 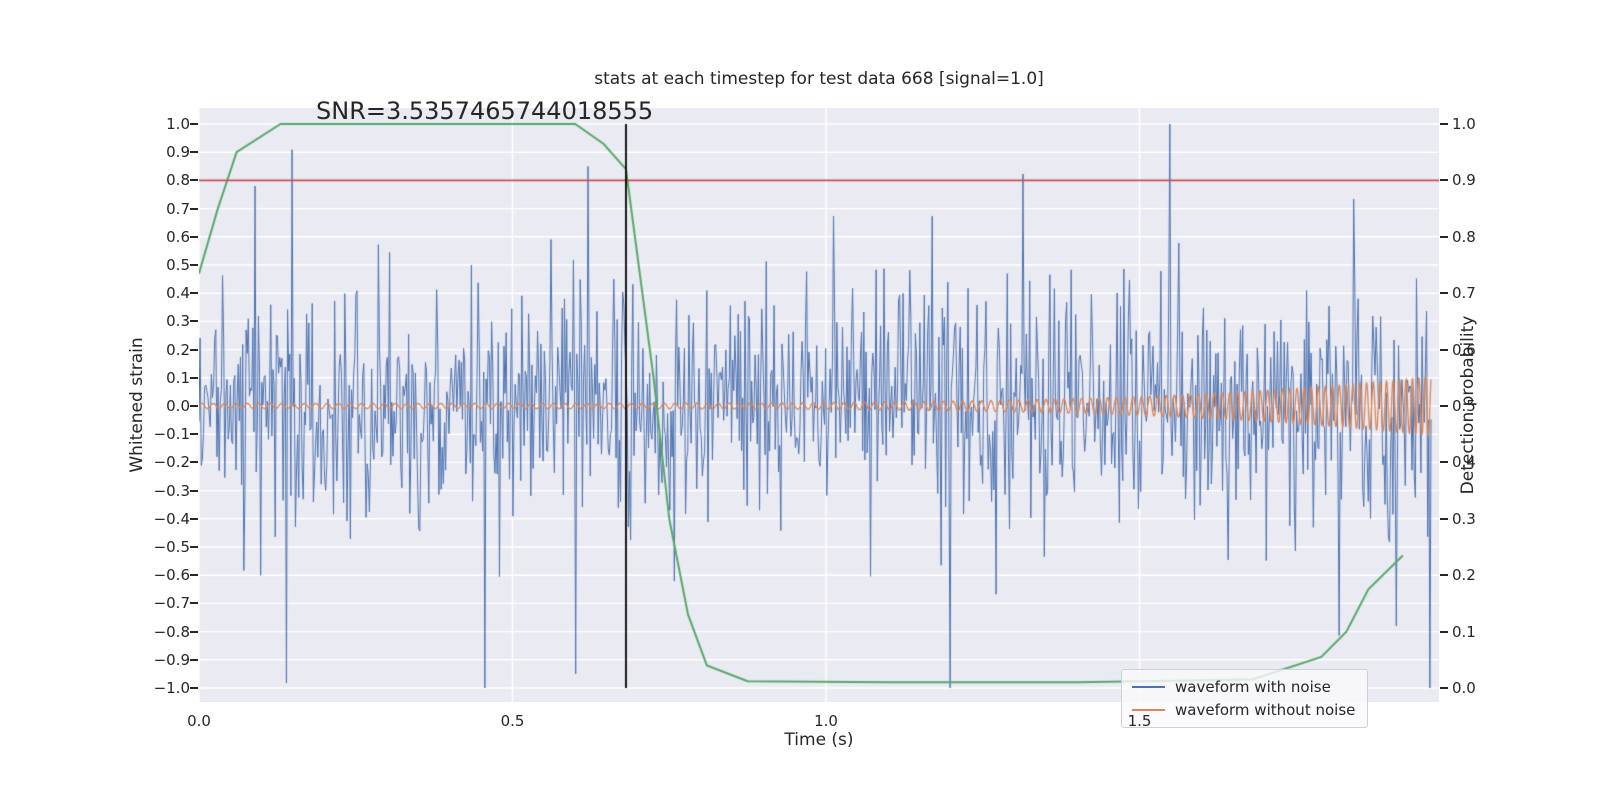 I want to click on y-left-tick-label: −0.2, so click(x=171, y=462).